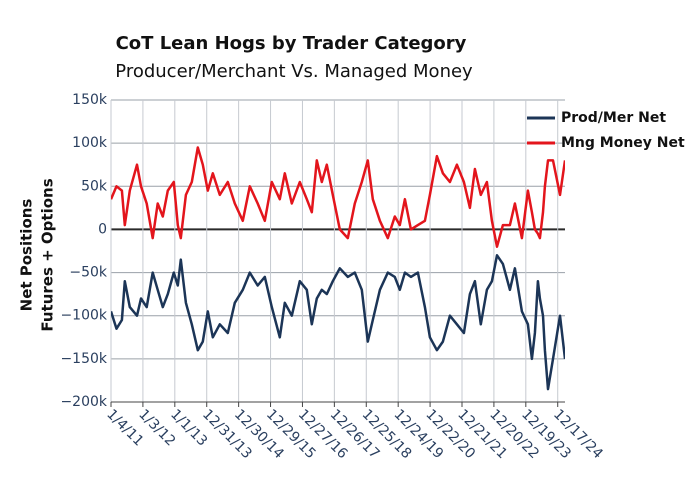  Describe the element at coordinates (613, 118) in the screenshot. I see `legend-label: Prod/Mer Net` at that location.